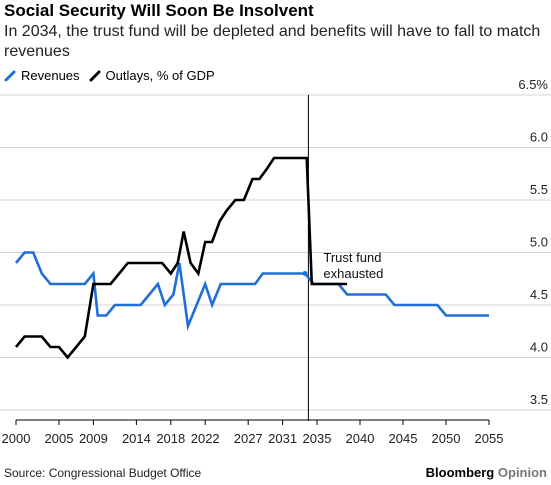 This screenshot has width=551, height=485. I want to click on x-tick-label: 2022, so click(205, 438).